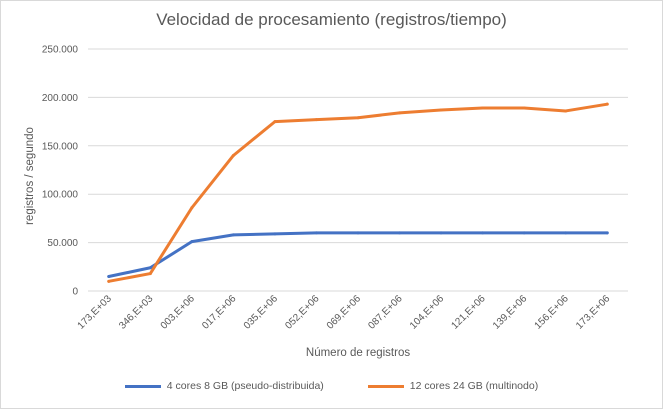 The image size is (663, 409). What do you see at coordinates (245, 386) in the screenshot?
I see `legend-label-series-1: 4 cores 8 GB (pseudo-distribuida)` at bounding box center [245, 386].